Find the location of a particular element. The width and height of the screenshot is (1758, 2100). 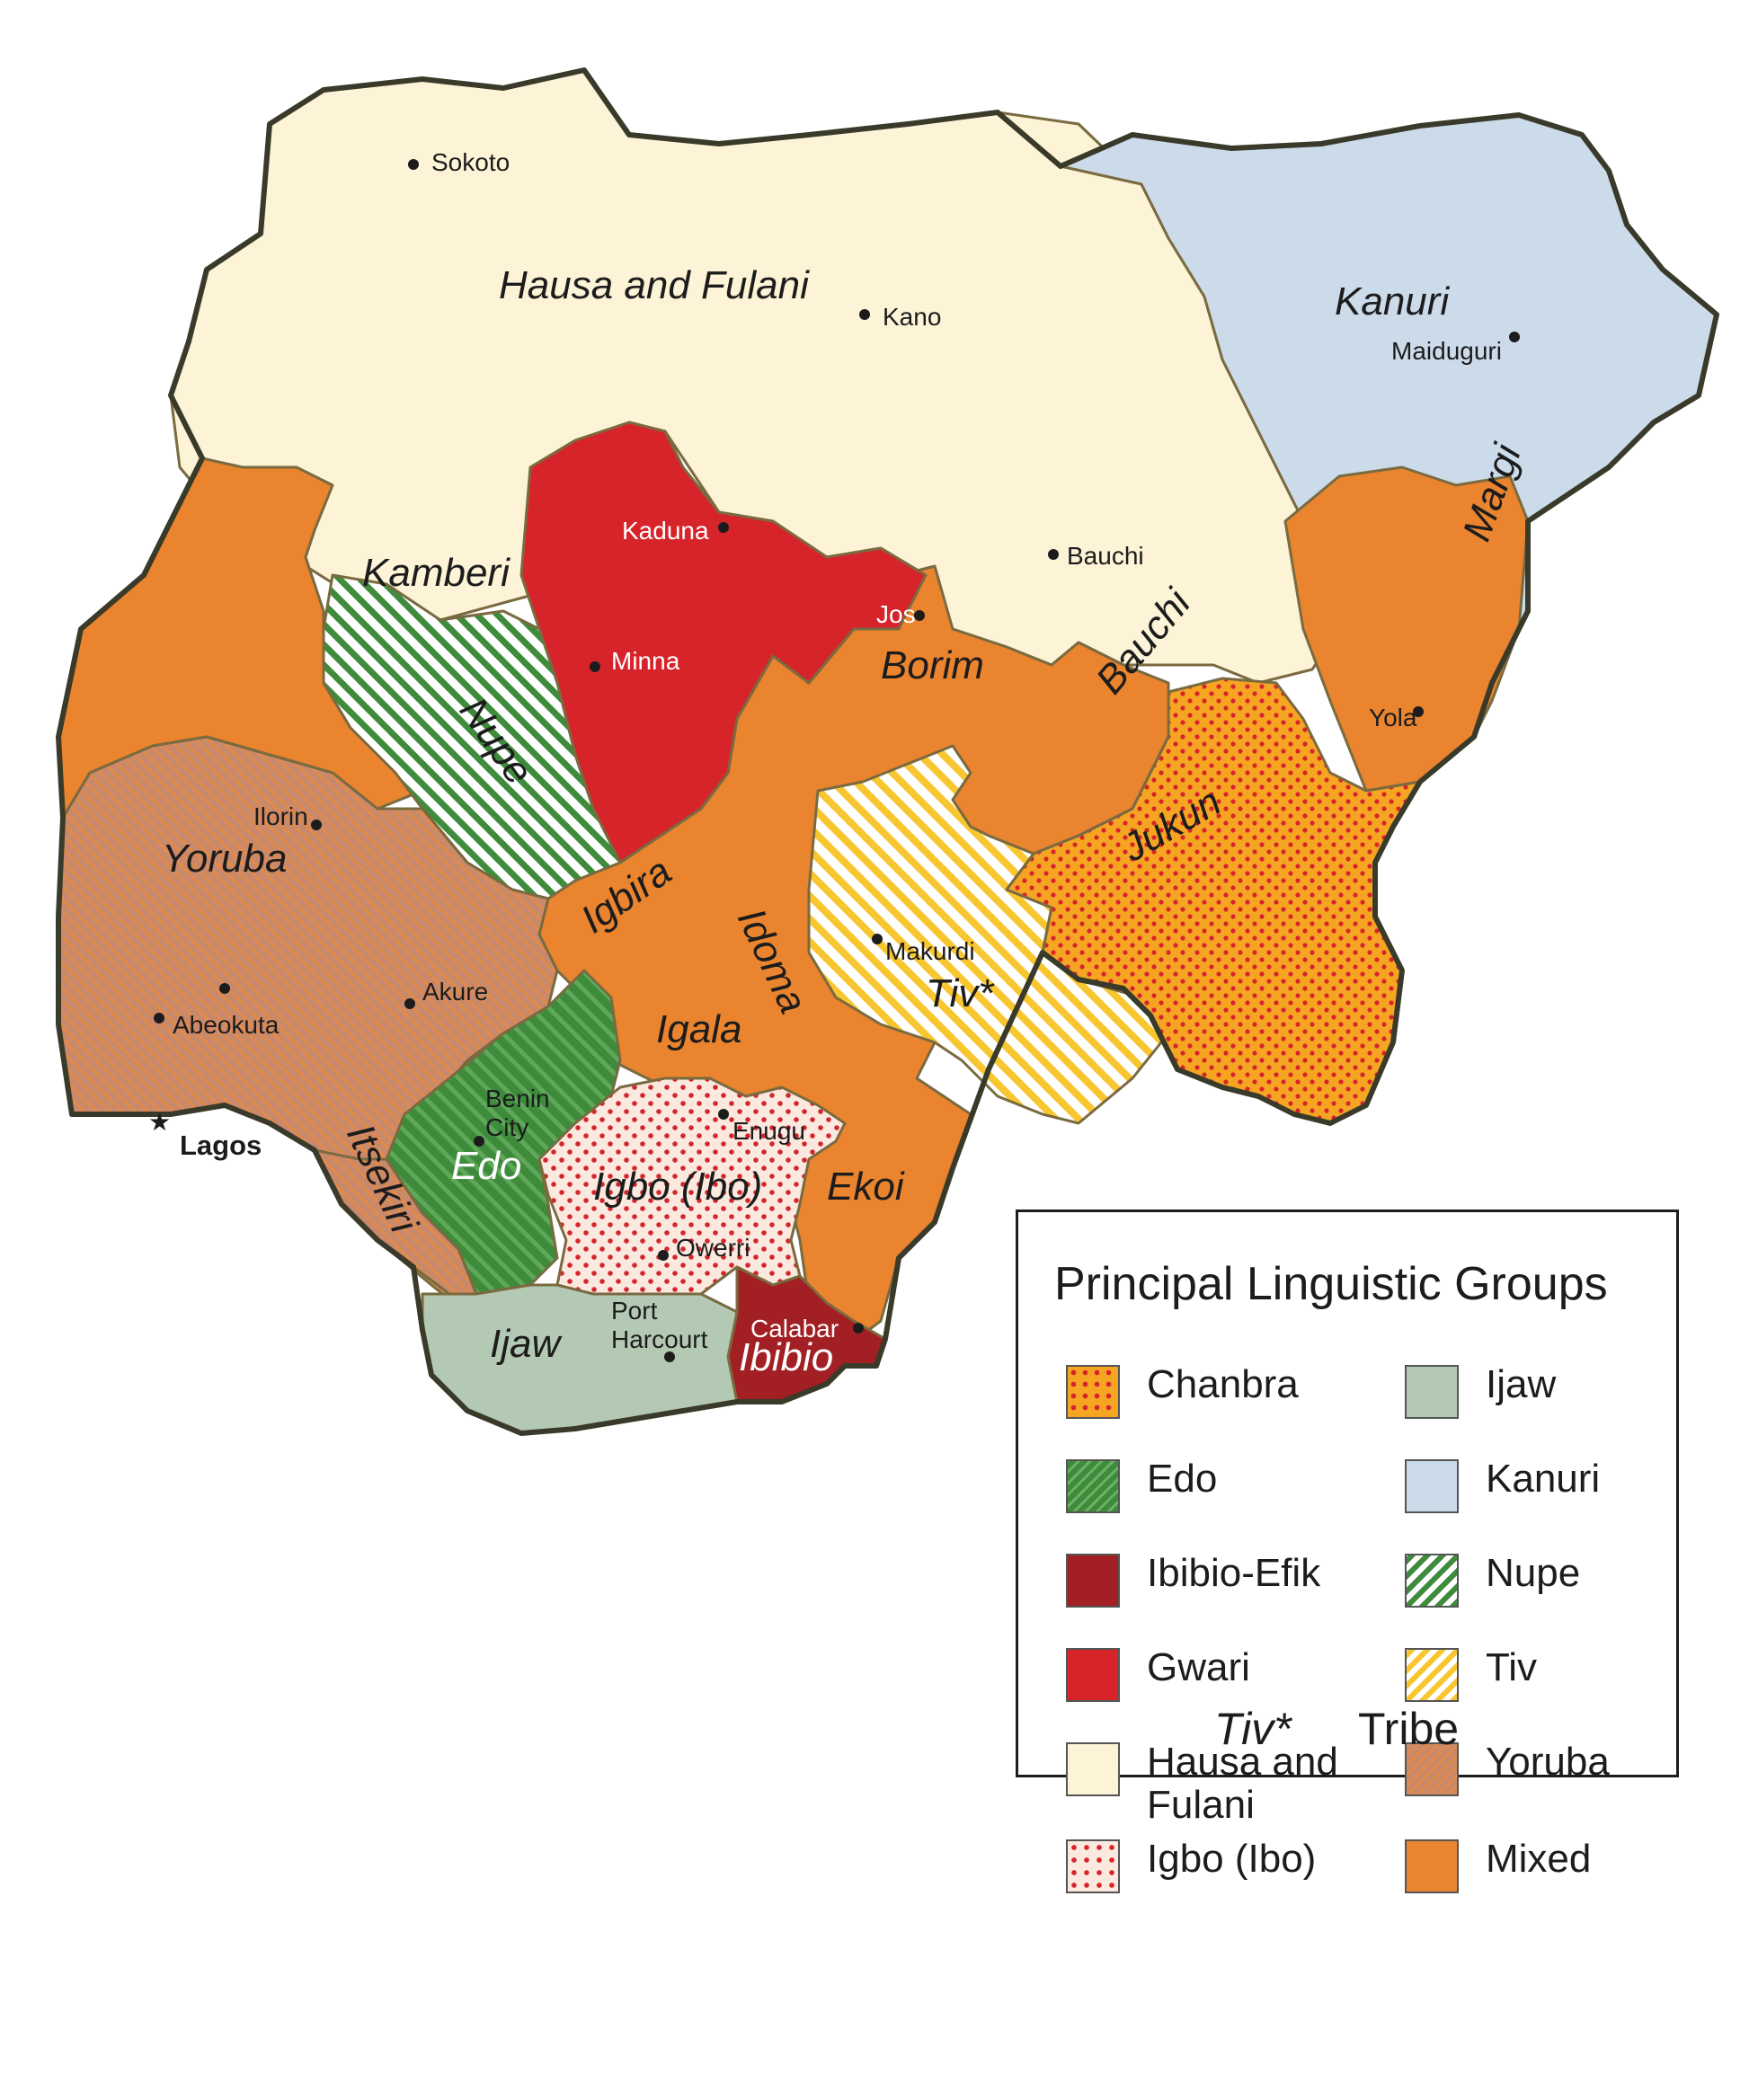

legend-swatch-nupe is located at coordinates (1432, 1581).